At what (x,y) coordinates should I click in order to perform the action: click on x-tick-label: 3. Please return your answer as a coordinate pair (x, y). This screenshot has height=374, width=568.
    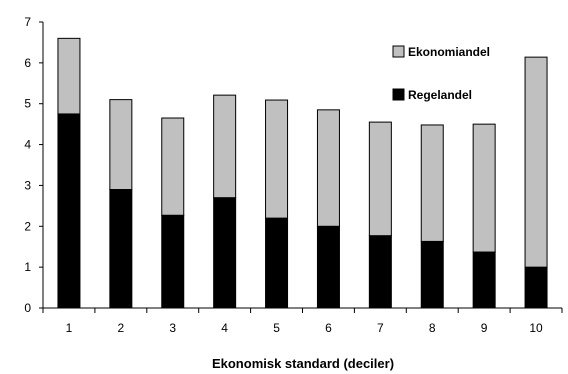
    Looking at the image, I should click on (172, 328).